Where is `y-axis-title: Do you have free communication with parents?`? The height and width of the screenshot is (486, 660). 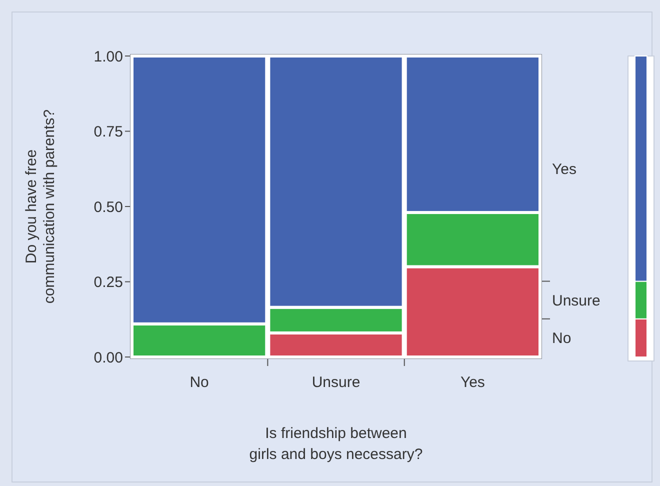
y-axis-title: Do you have free communication with parents? is located at coordinates (40, 206).